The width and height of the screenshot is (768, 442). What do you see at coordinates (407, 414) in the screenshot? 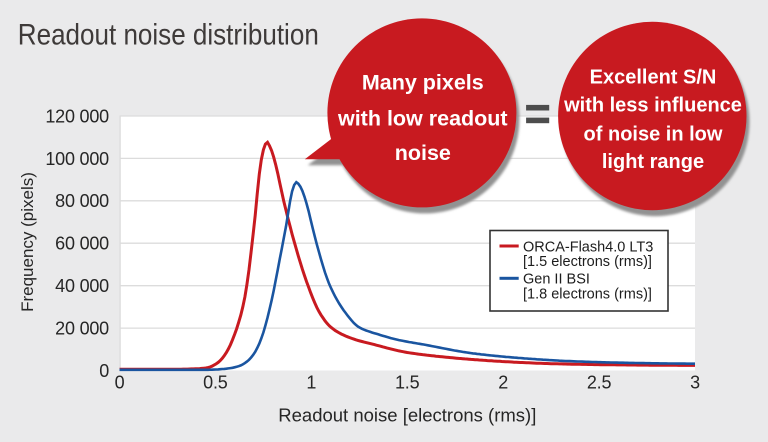
I see `svg-text:Readout noise [electrons (rms): Readout noise [electrons (rms)]` at bounding box center [407, 414].